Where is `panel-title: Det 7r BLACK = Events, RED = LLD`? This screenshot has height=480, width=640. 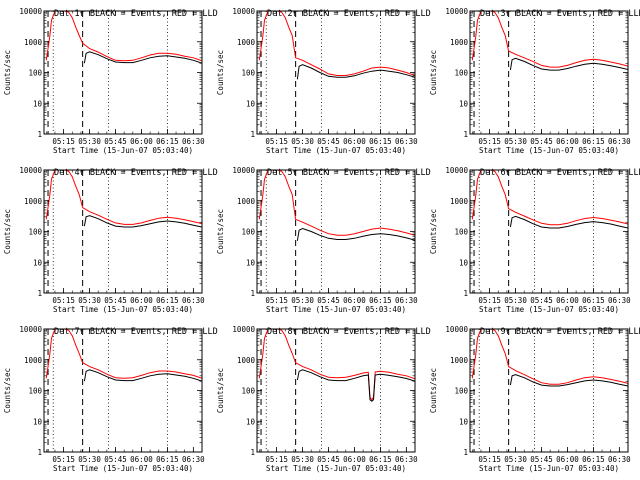
panel-title: Det 7r BLACK = Events, RED = LLD is located at coordinates (136, 332).